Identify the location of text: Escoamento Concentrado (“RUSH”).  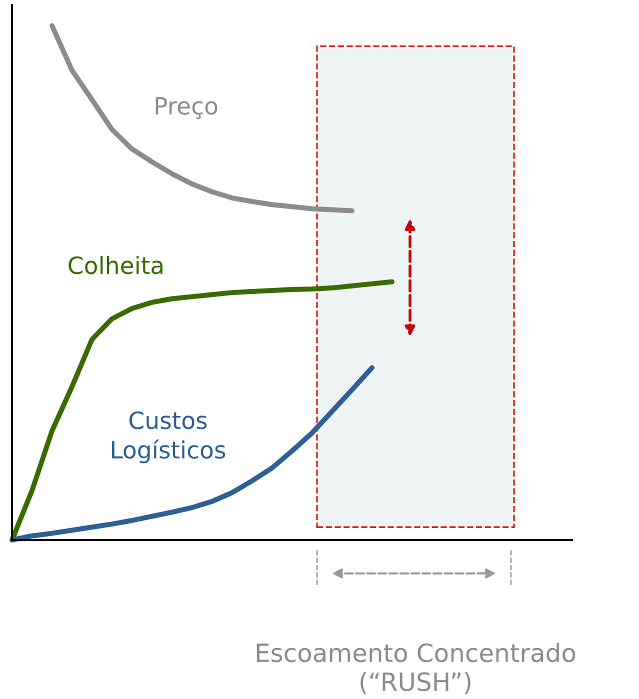
(416, 668).